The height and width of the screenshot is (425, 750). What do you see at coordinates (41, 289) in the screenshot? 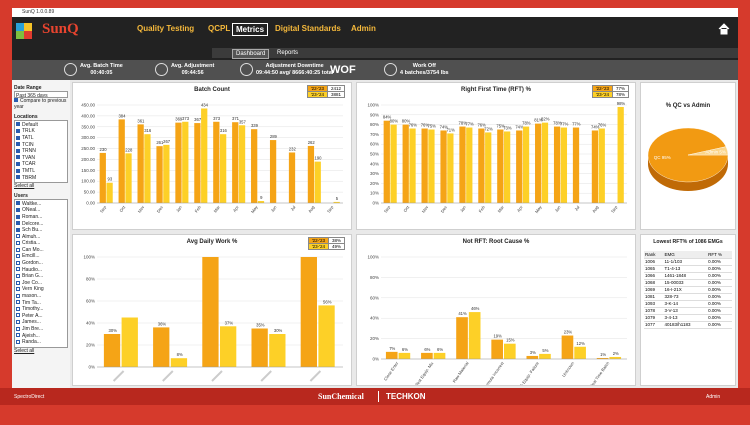
I see `list-item: Vern King` at bounding box center [41, 289].